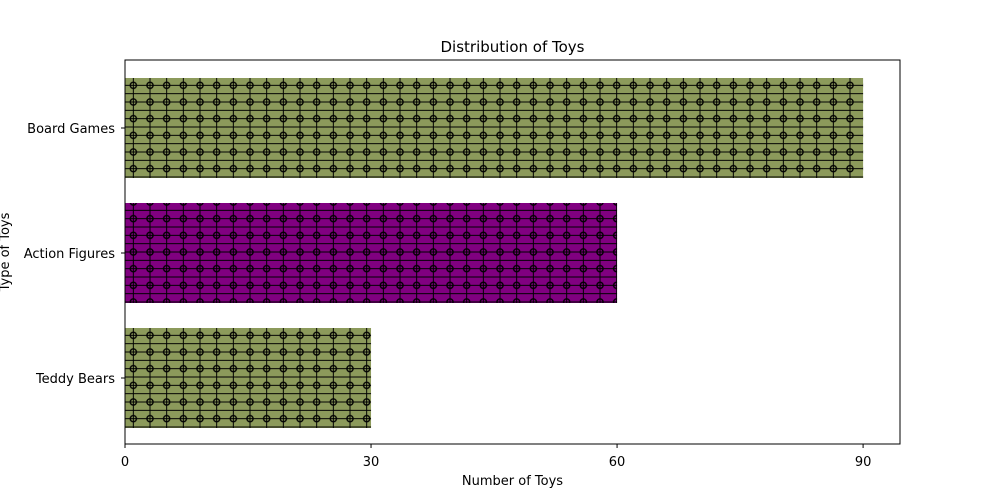  I want to click on x-tick-label: 90, so click(863, 462).